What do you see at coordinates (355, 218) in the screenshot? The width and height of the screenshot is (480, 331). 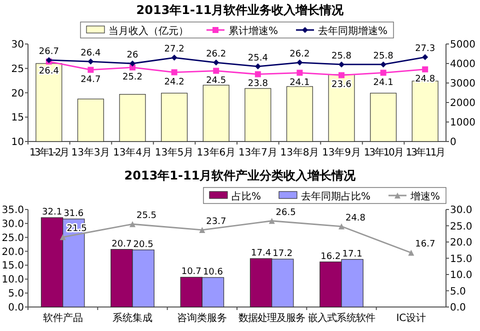 I see `data-label: 24.8` at bounding box center [355, 218].